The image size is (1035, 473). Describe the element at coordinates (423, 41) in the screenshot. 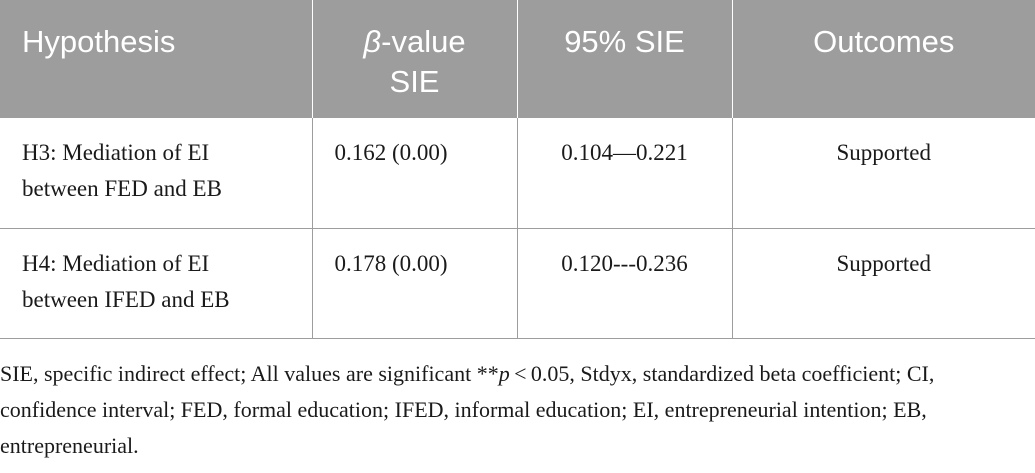

I see `beta-suffix: -value` at that location.